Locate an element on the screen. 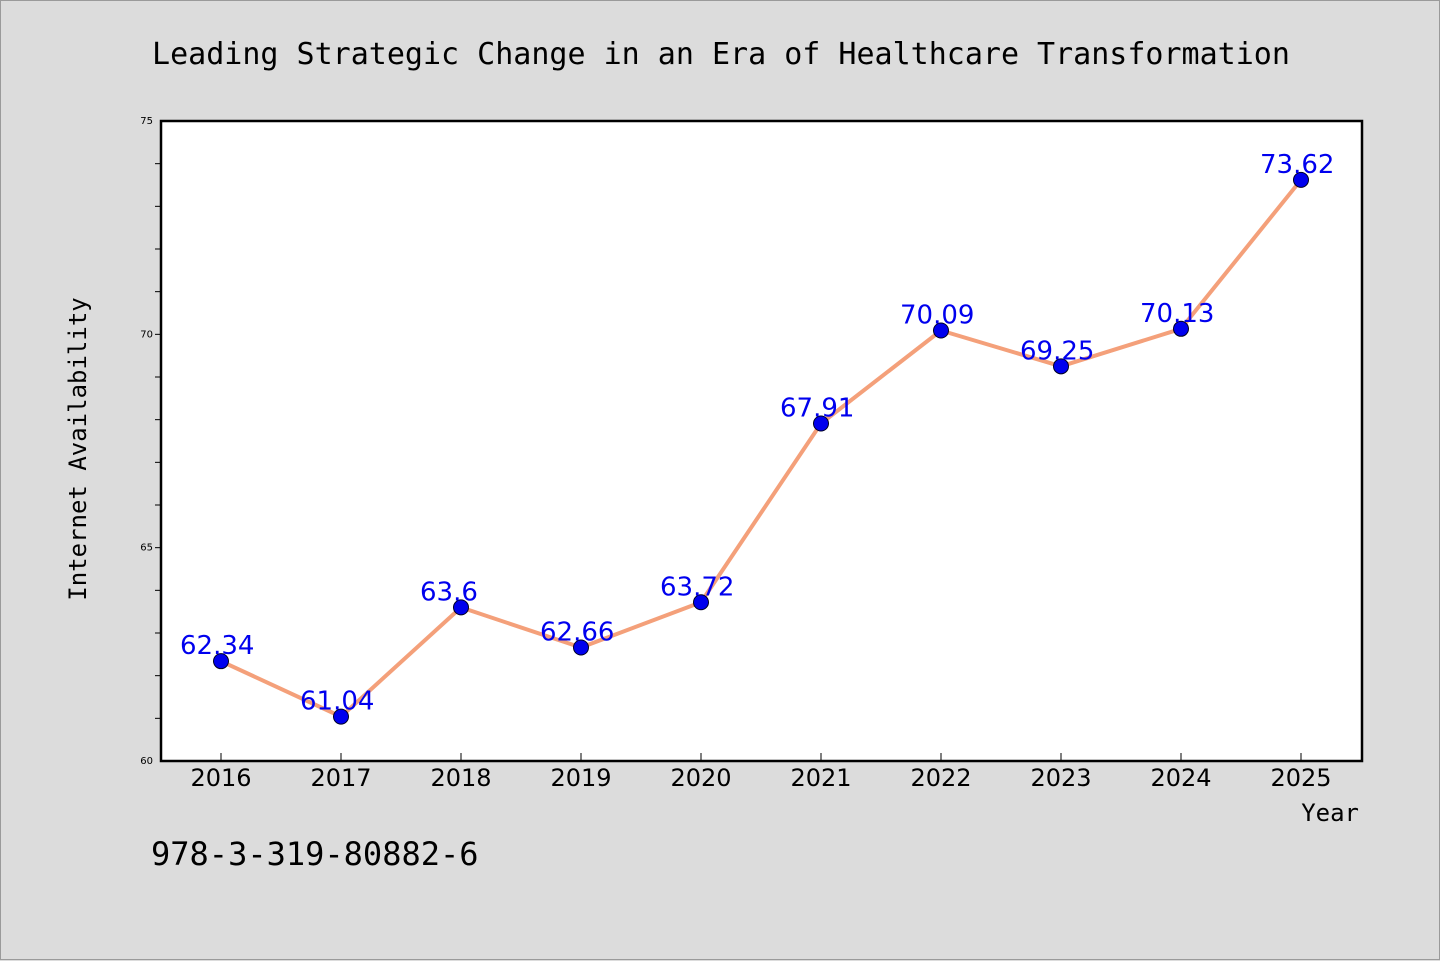  x-tick-label: 2016 is located at coordinates (220, 778).